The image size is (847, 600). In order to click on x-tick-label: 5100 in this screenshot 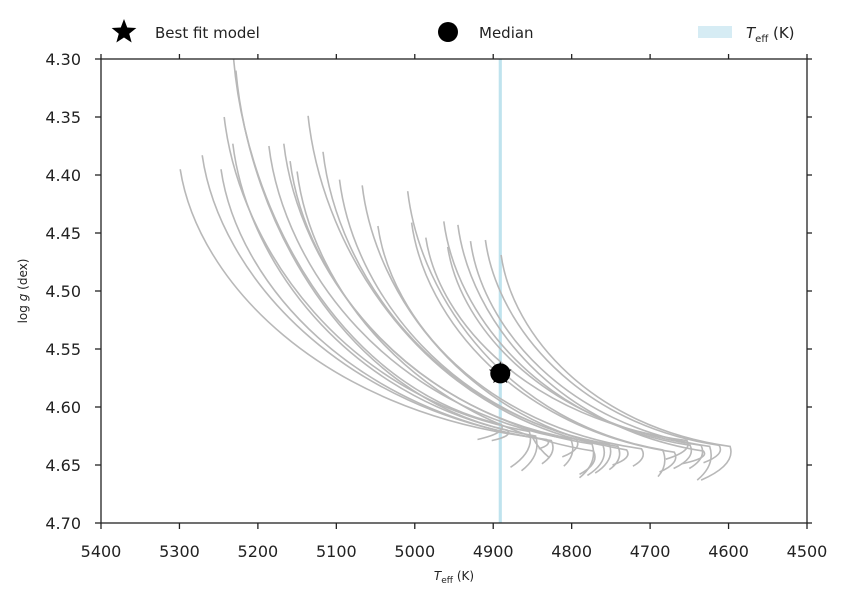, I will do `click(336, 551)`.